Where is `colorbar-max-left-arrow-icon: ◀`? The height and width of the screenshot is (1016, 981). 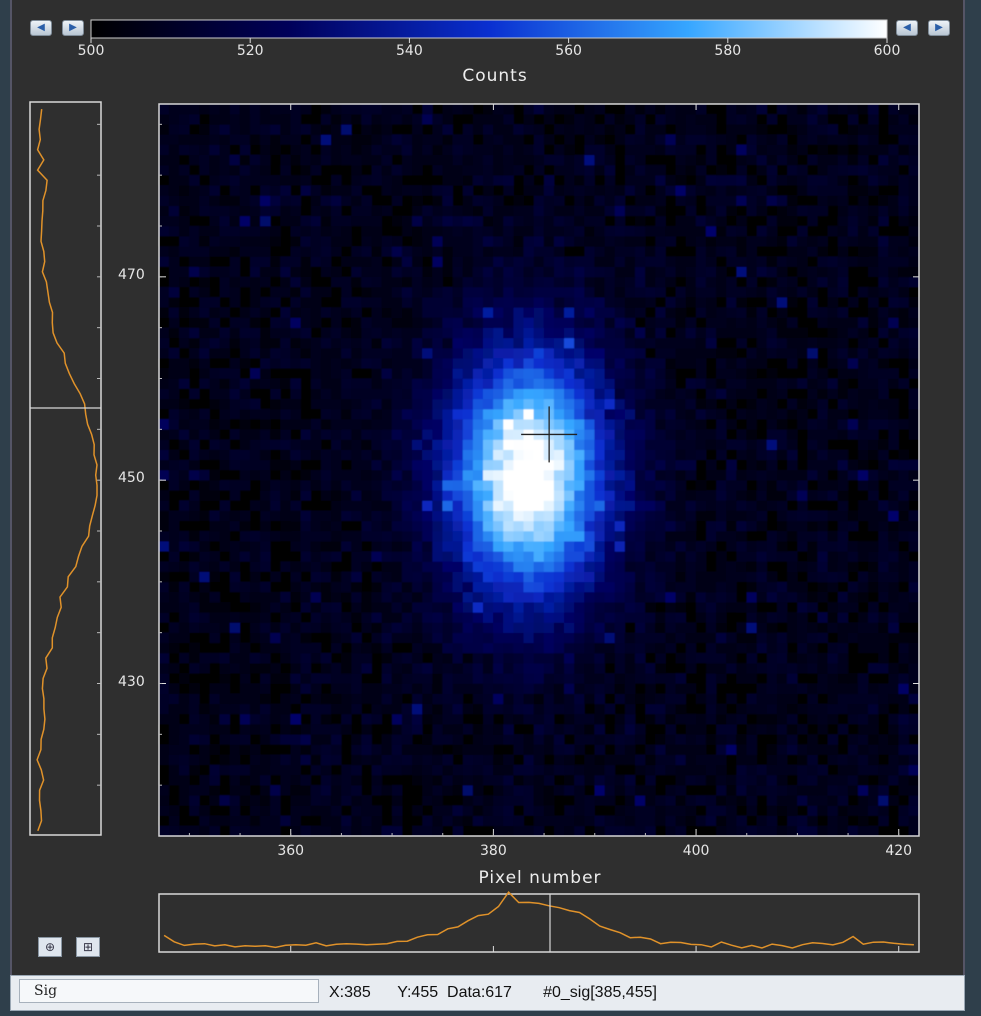 colorbar-max-left-arrow-icon: ◀ is located at coordinates (907, 28).